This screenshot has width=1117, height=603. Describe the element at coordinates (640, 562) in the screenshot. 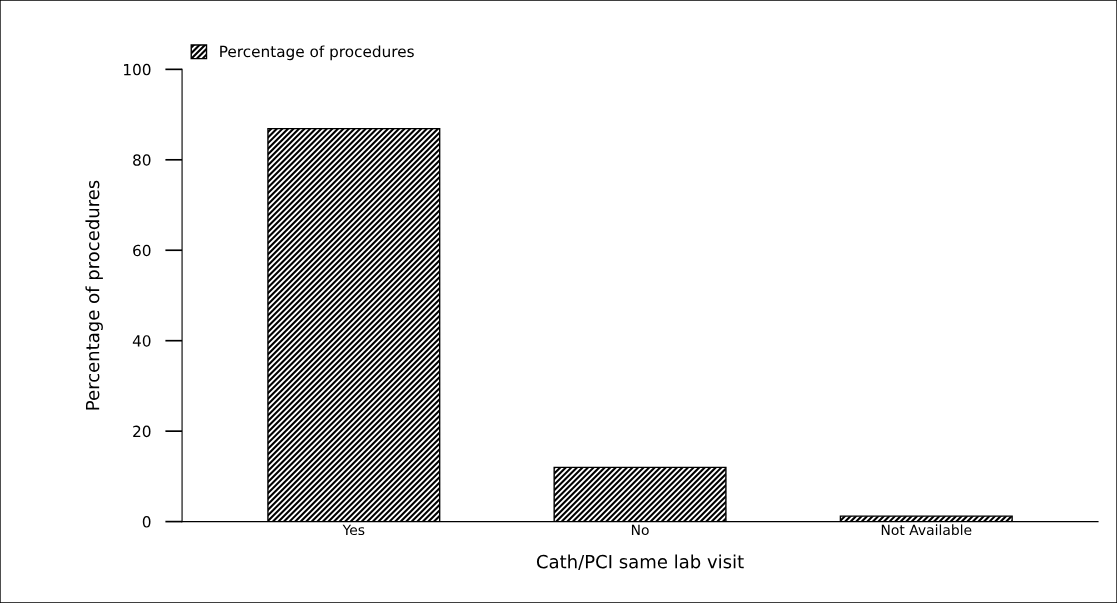

I see `x-axis-title: Cath/PCI same lab visit` at that location.